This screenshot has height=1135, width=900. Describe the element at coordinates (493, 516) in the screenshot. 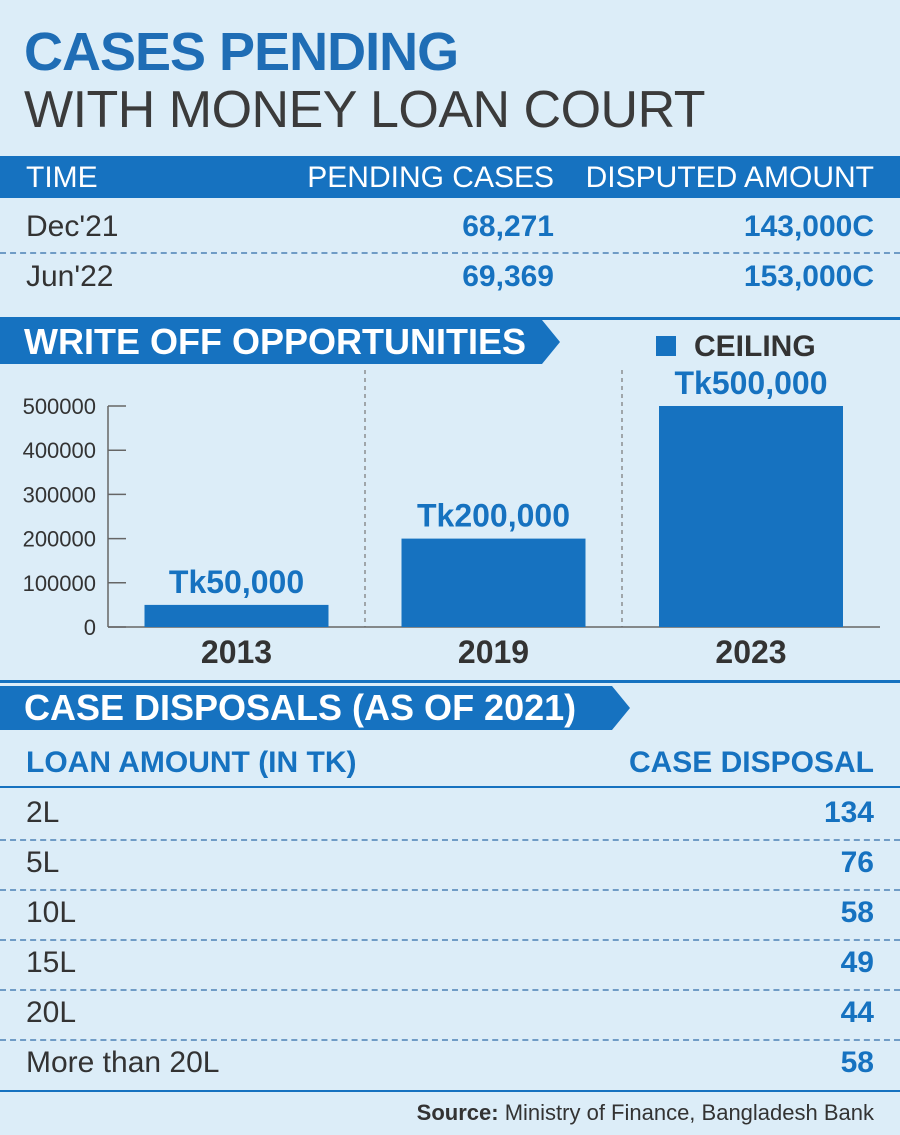

I see `data-label-2019: Tk200,000` at that location.